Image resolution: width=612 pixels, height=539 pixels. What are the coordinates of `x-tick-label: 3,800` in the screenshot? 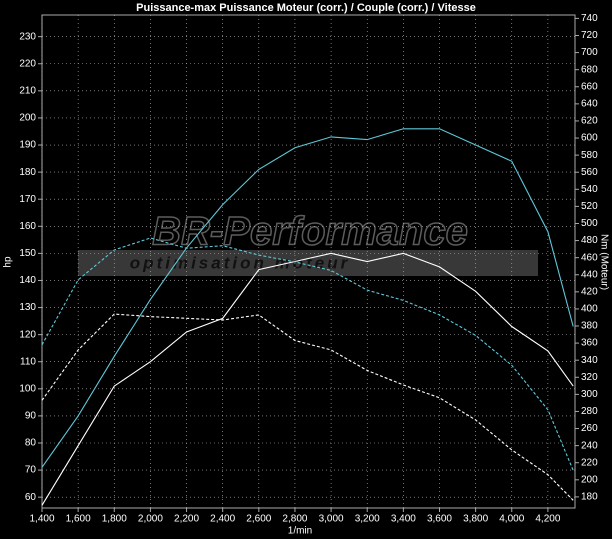 It's located at (475, 519).